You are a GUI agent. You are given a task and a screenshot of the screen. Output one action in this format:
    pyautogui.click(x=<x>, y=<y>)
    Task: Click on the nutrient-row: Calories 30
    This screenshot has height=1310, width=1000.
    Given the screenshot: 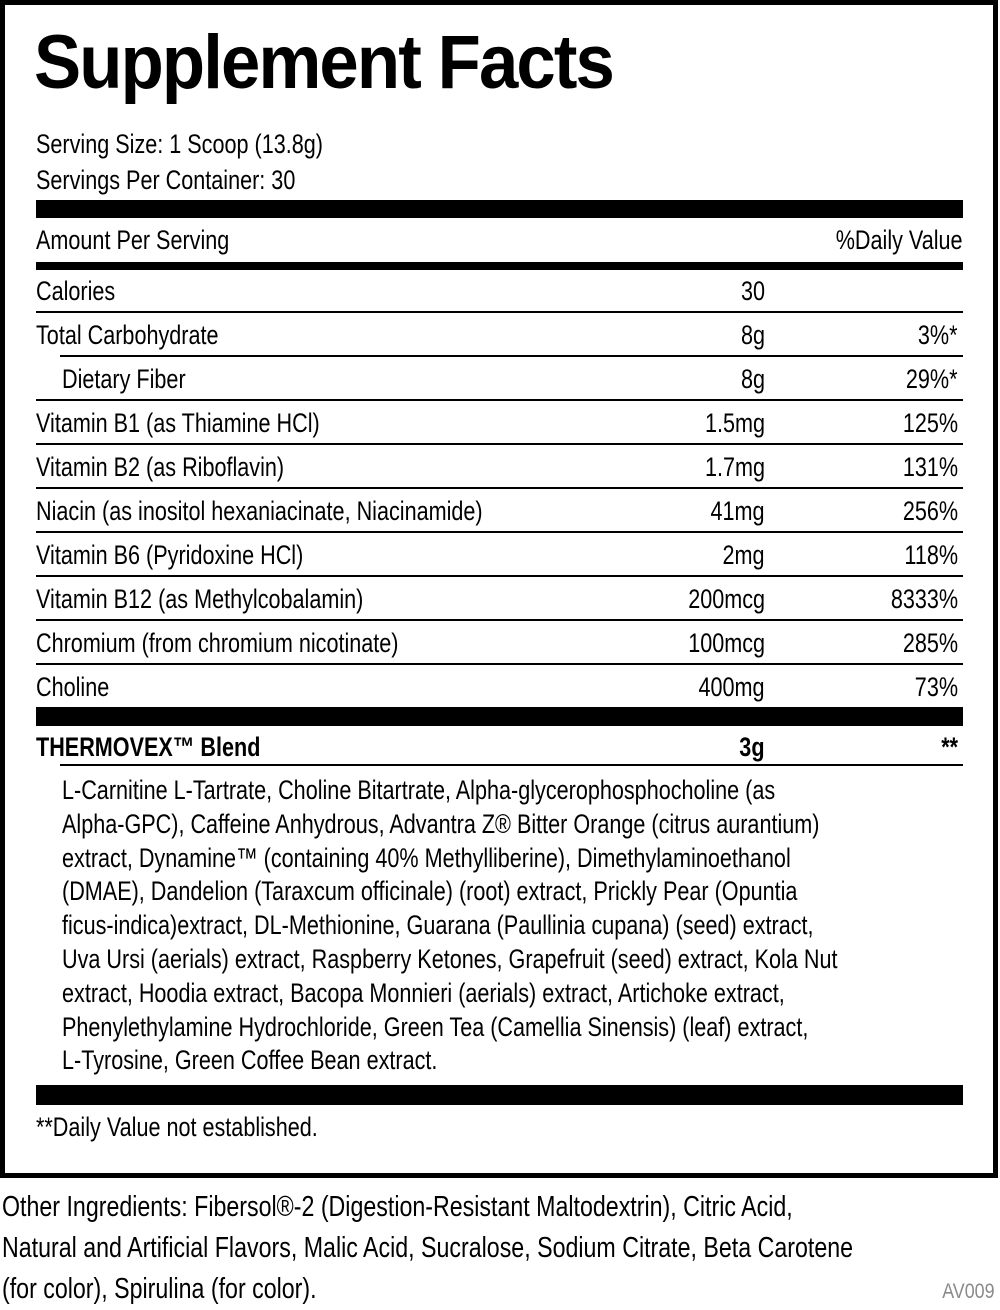 What is the action you would take?
    pyautogui.click(x=500, y=291)
    